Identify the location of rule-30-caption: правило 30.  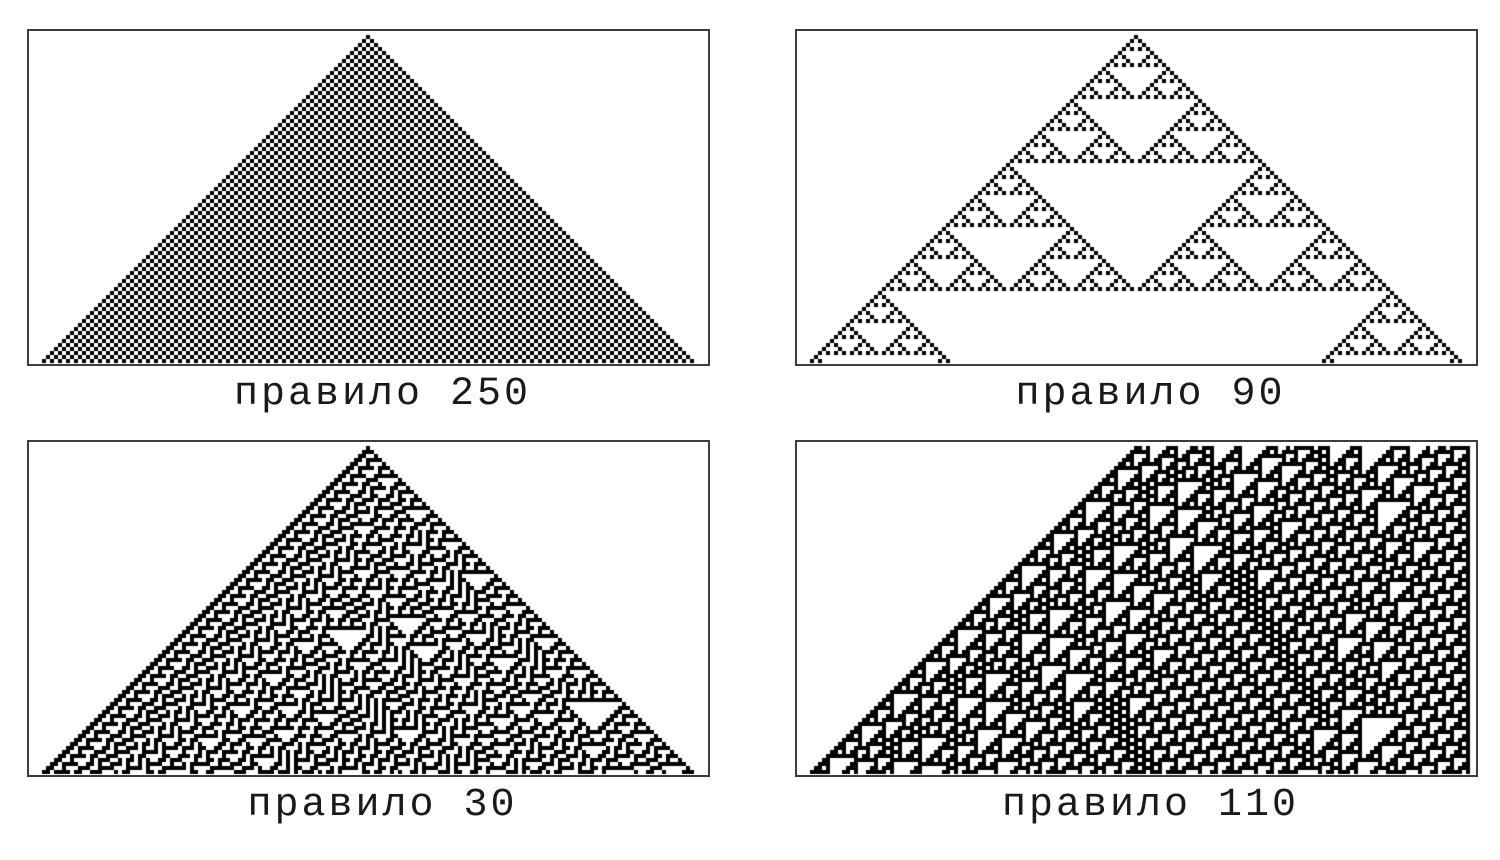
(382, 805).